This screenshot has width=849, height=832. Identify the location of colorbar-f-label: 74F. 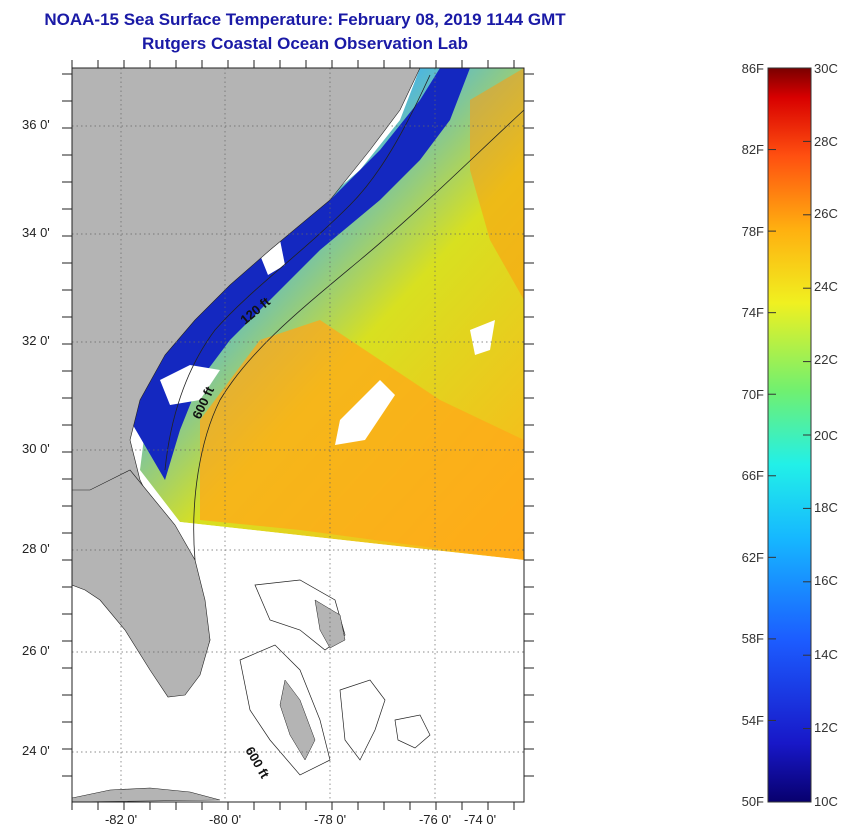
(752, 312).